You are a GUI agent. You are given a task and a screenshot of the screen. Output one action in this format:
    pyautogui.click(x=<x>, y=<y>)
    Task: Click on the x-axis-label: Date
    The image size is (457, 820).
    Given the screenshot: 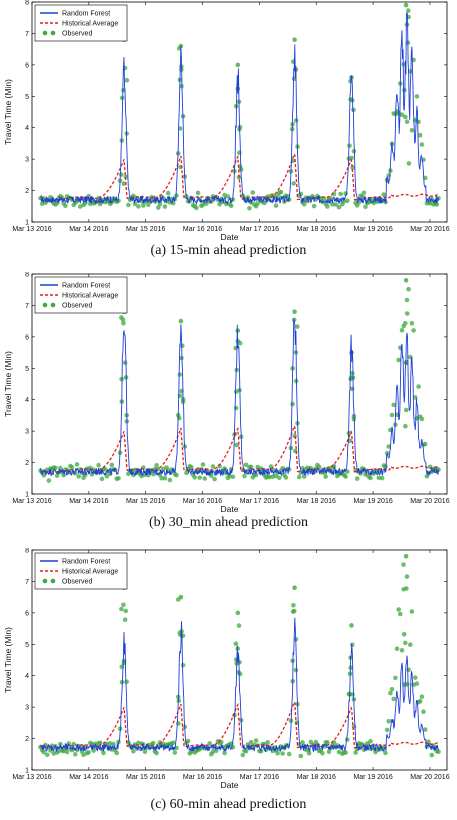 What is the action you would take?
    pyautogui.click(x=230, y=508)
    